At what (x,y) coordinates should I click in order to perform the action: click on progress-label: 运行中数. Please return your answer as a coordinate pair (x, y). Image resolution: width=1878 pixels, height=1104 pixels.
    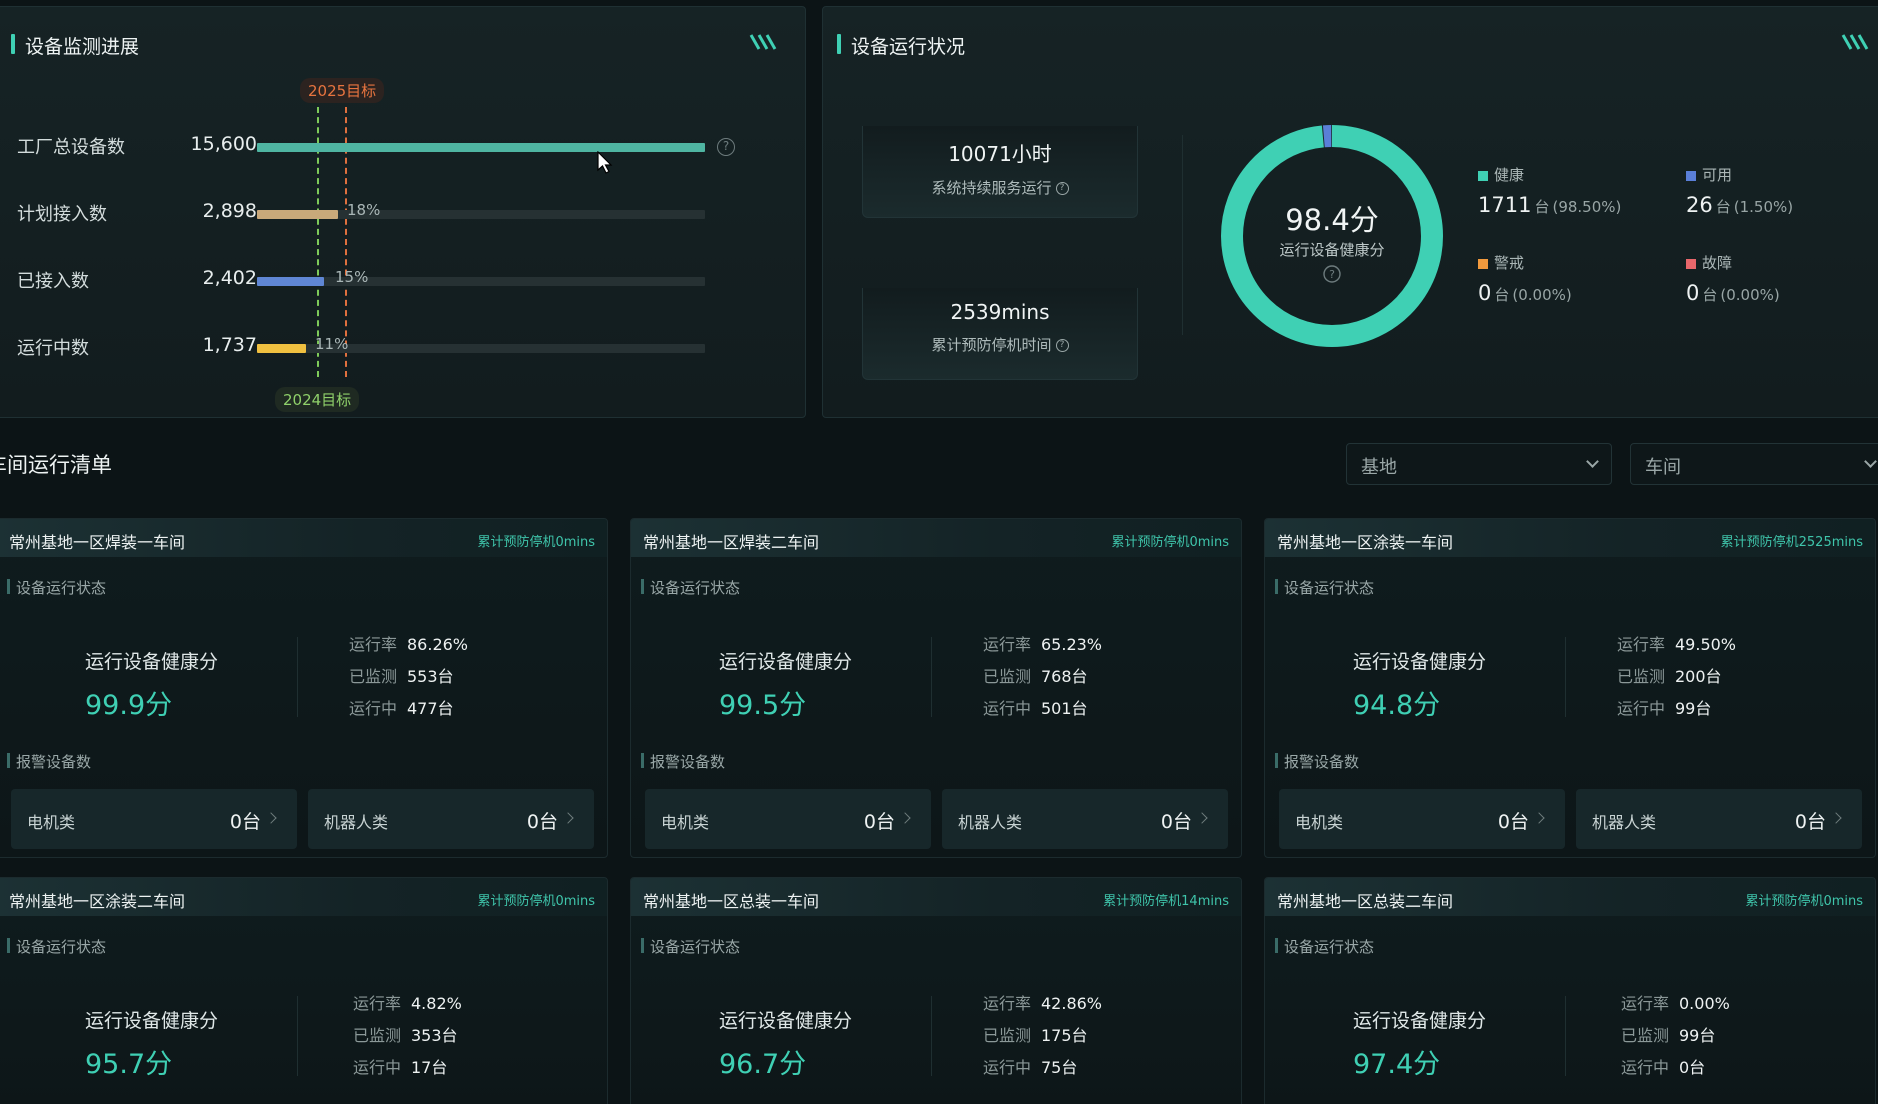
    Looking at the image, I should click on (53, 348).